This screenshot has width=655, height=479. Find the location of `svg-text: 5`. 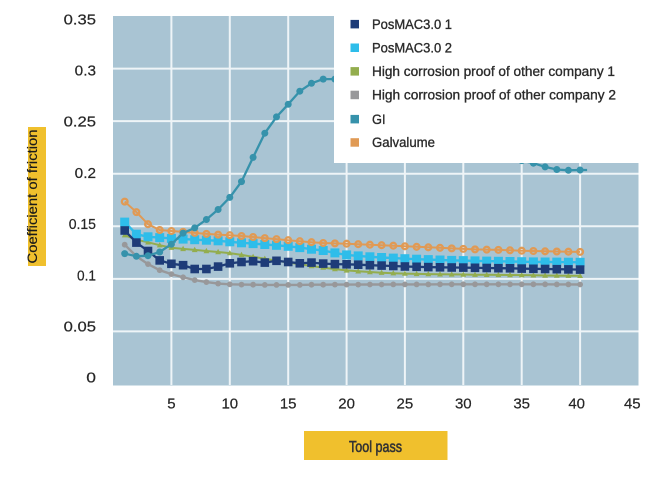

svg-text: 5 is located at coordinates (171, 404).